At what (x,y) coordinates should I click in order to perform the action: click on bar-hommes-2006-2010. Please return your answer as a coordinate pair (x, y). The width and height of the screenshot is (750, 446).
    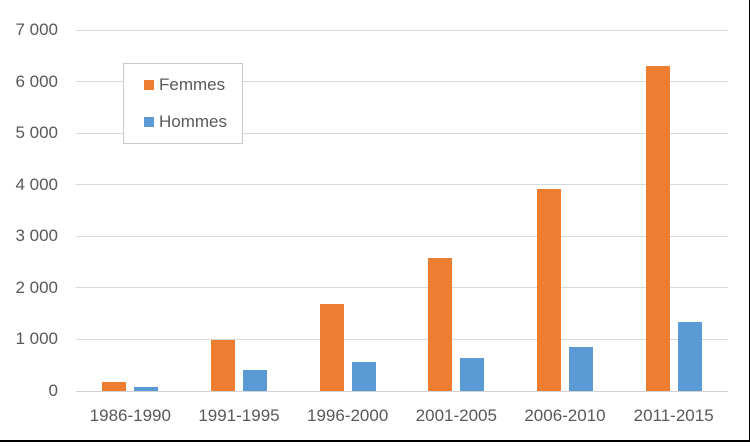
    Looking at the image, I should click on (581, 368).